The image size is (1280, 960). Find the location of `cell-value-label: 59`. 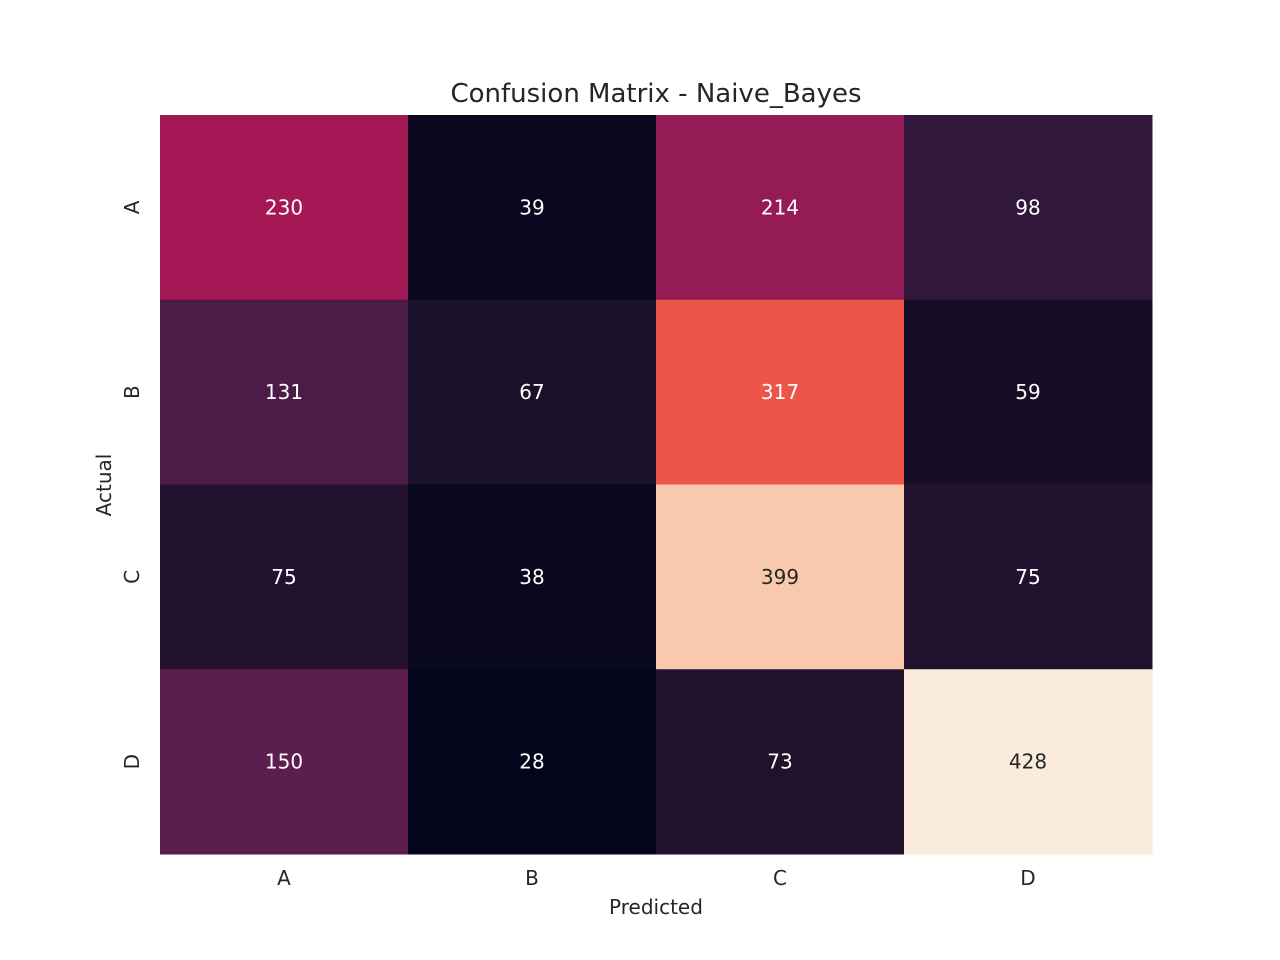

cell-value-label: 59 is located at coordinates (1027, 392).